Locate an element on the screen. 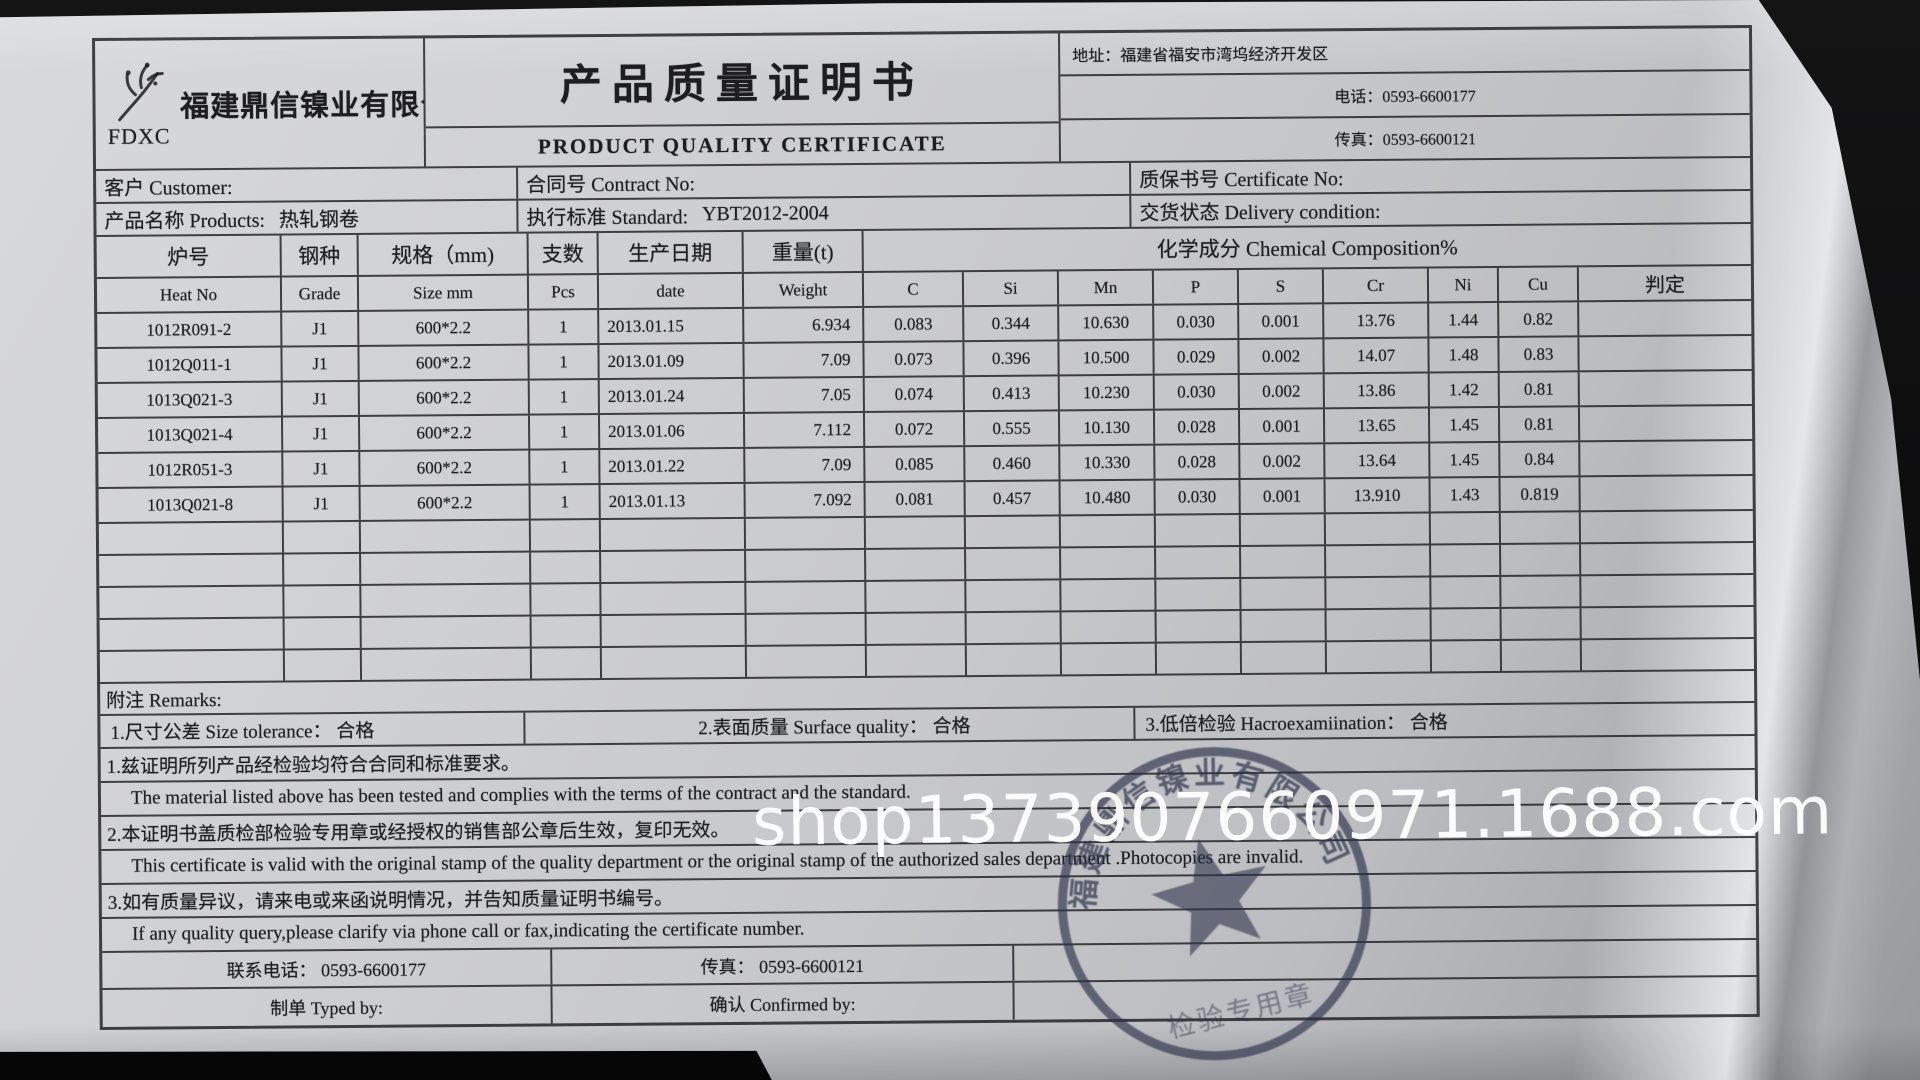  footer-phone: 联系电话： 0593-6600177 is located at coordinates (327, 968).